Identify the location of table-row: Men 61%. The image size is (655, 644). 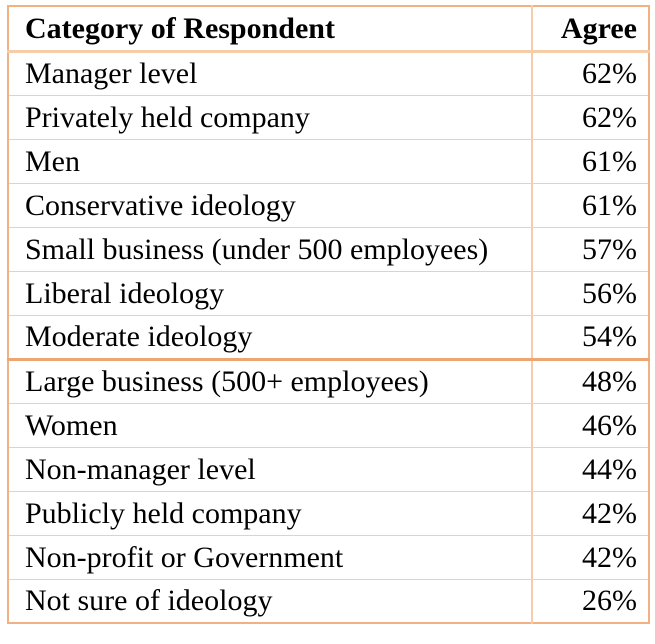
(328, 160).